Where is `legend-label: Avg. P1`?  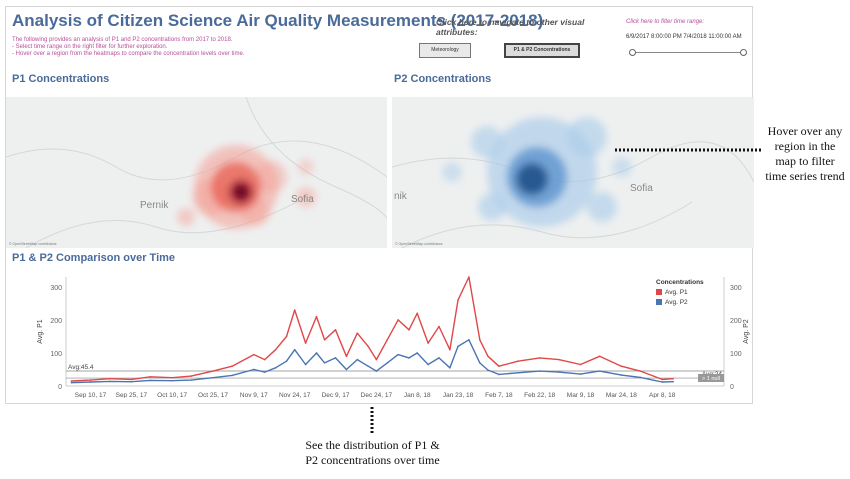
legend-label: Avg. P1 is located at coordinates (676, 292).